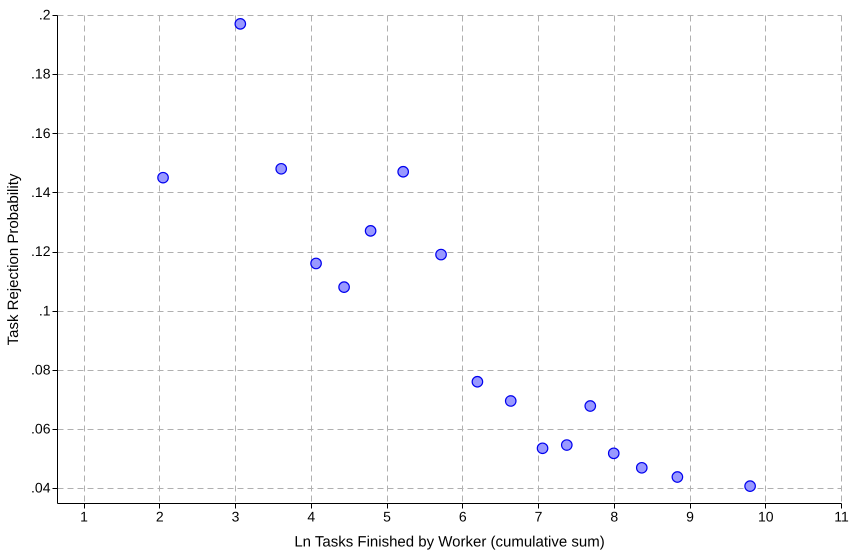 This screenshot has height=554, width=861. Describe the element at coordinates (690, 516) in the screenshot. I see `x-tick-label: 9` at that location.